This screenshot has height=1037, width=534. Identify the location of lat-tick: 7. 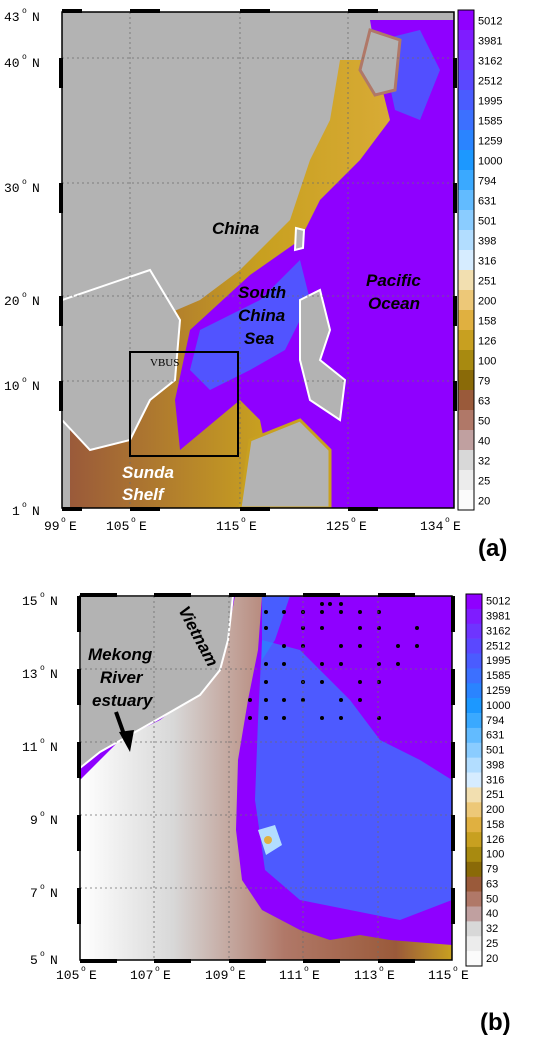
(34, 893).